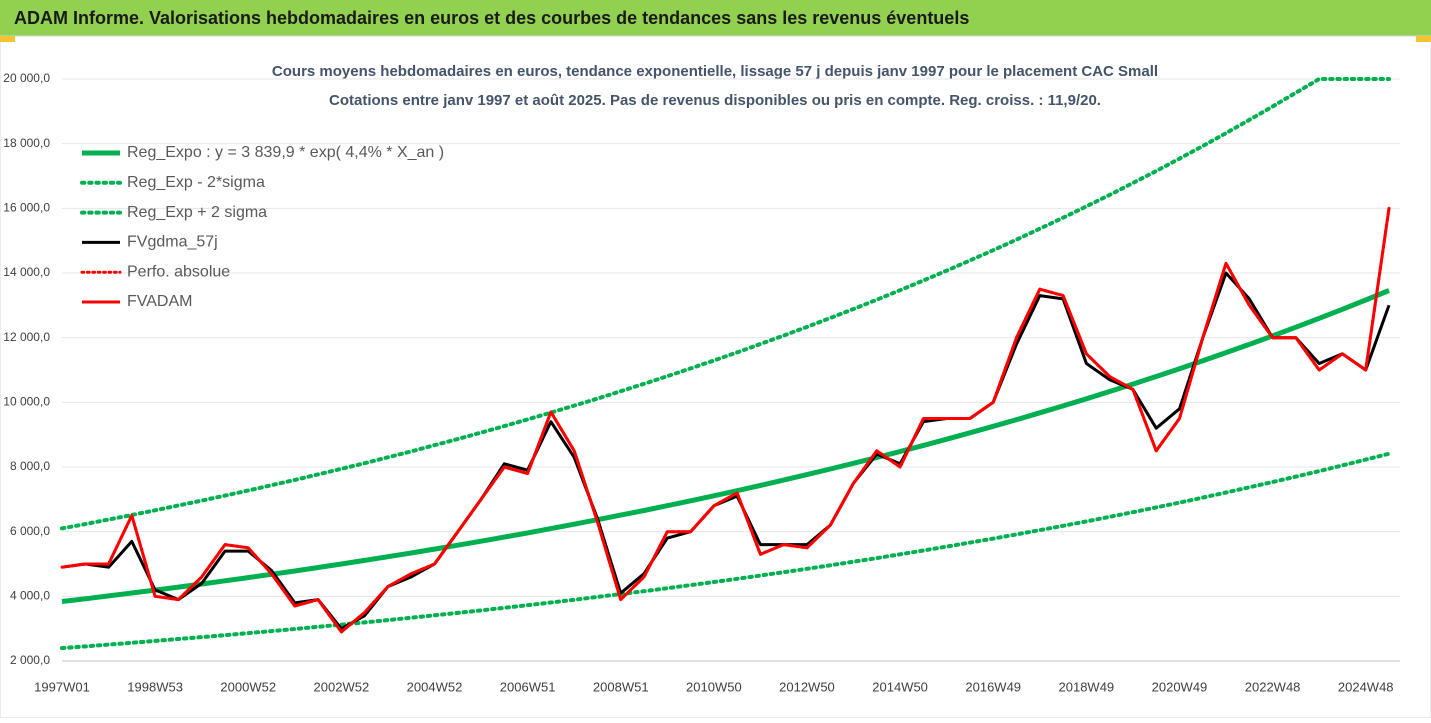 This screenshot has height=723, width=1431. I want to click on x-tick-label: 1998W53, so click(155, 686).